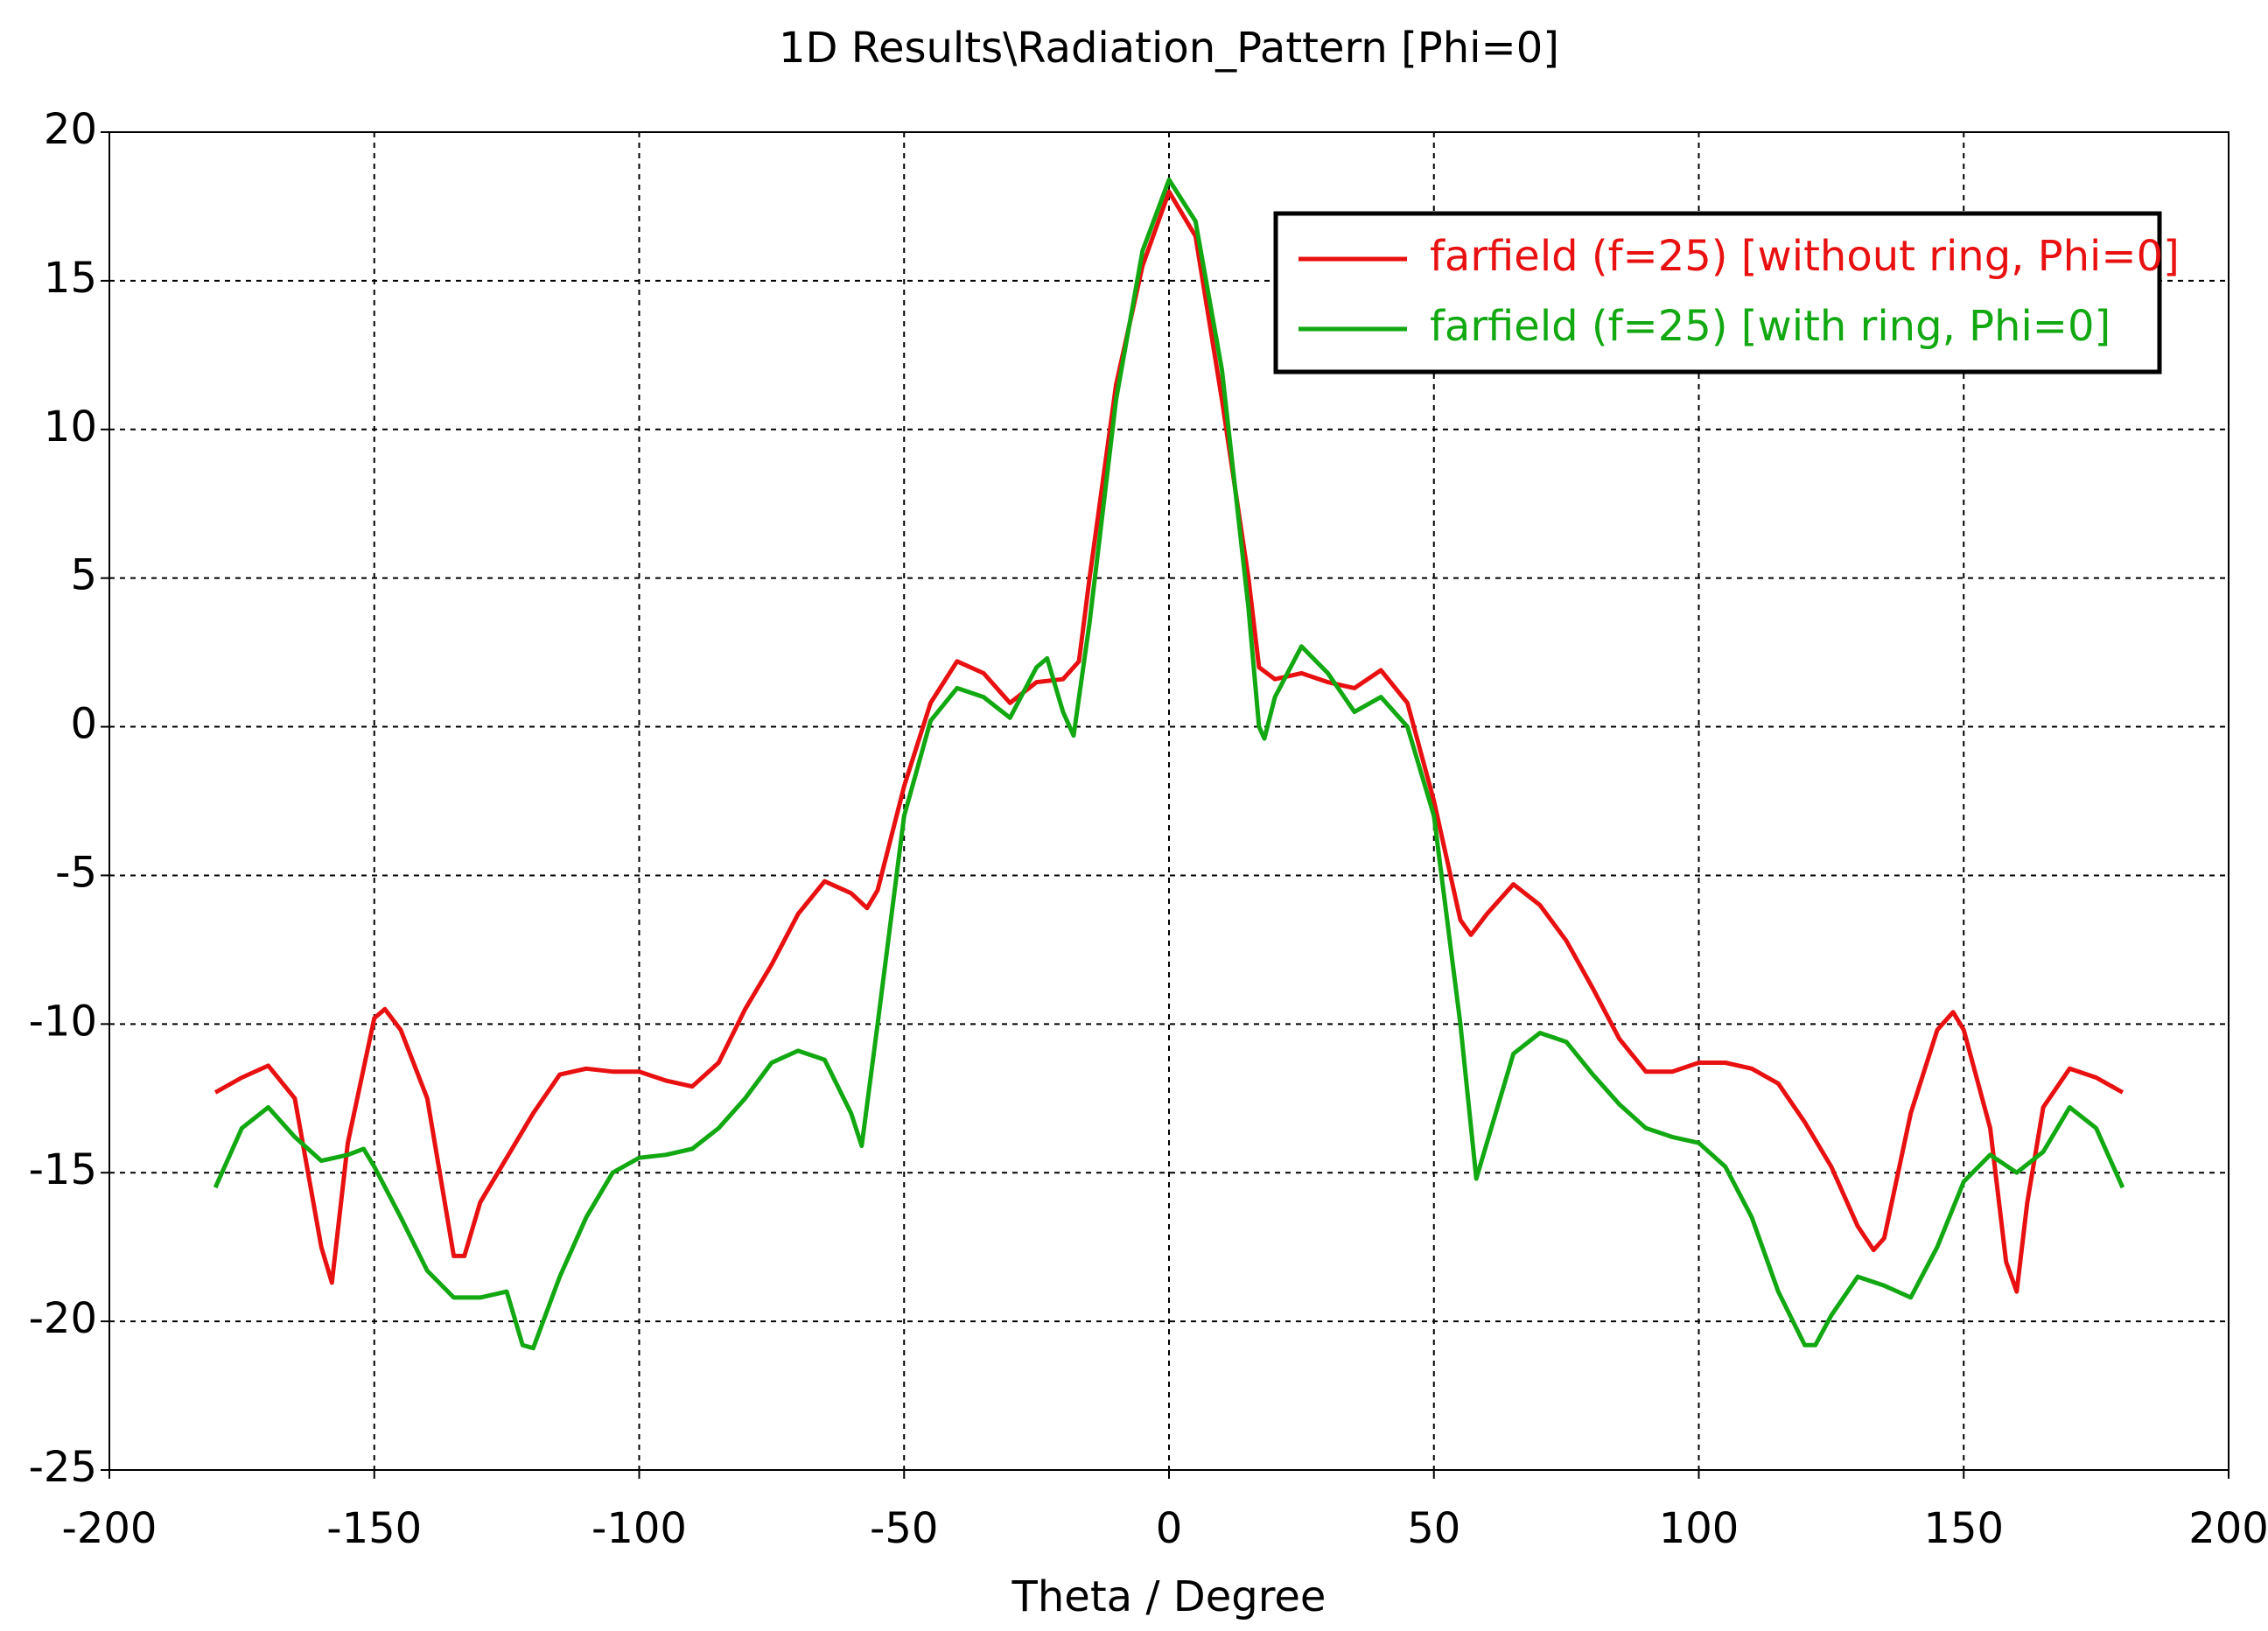 This screenshot has width=2268, height=1631. I want to click on legend-label: farfield (f=25) [with ring, Phi=0], so click(1770, 326).